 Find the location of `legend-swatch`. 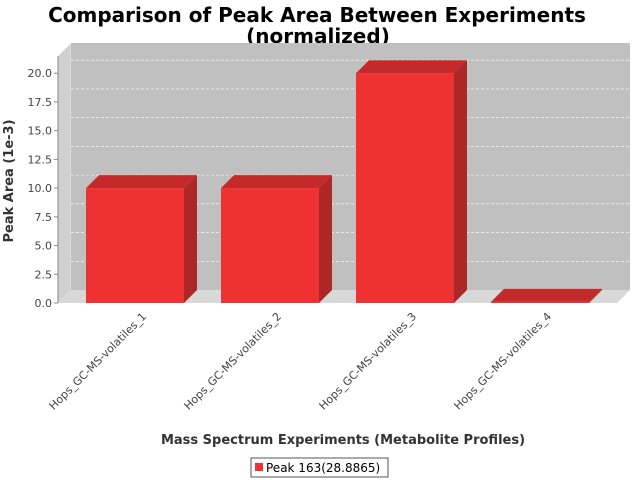

legend-swatch is located at coordinates (259, 467).